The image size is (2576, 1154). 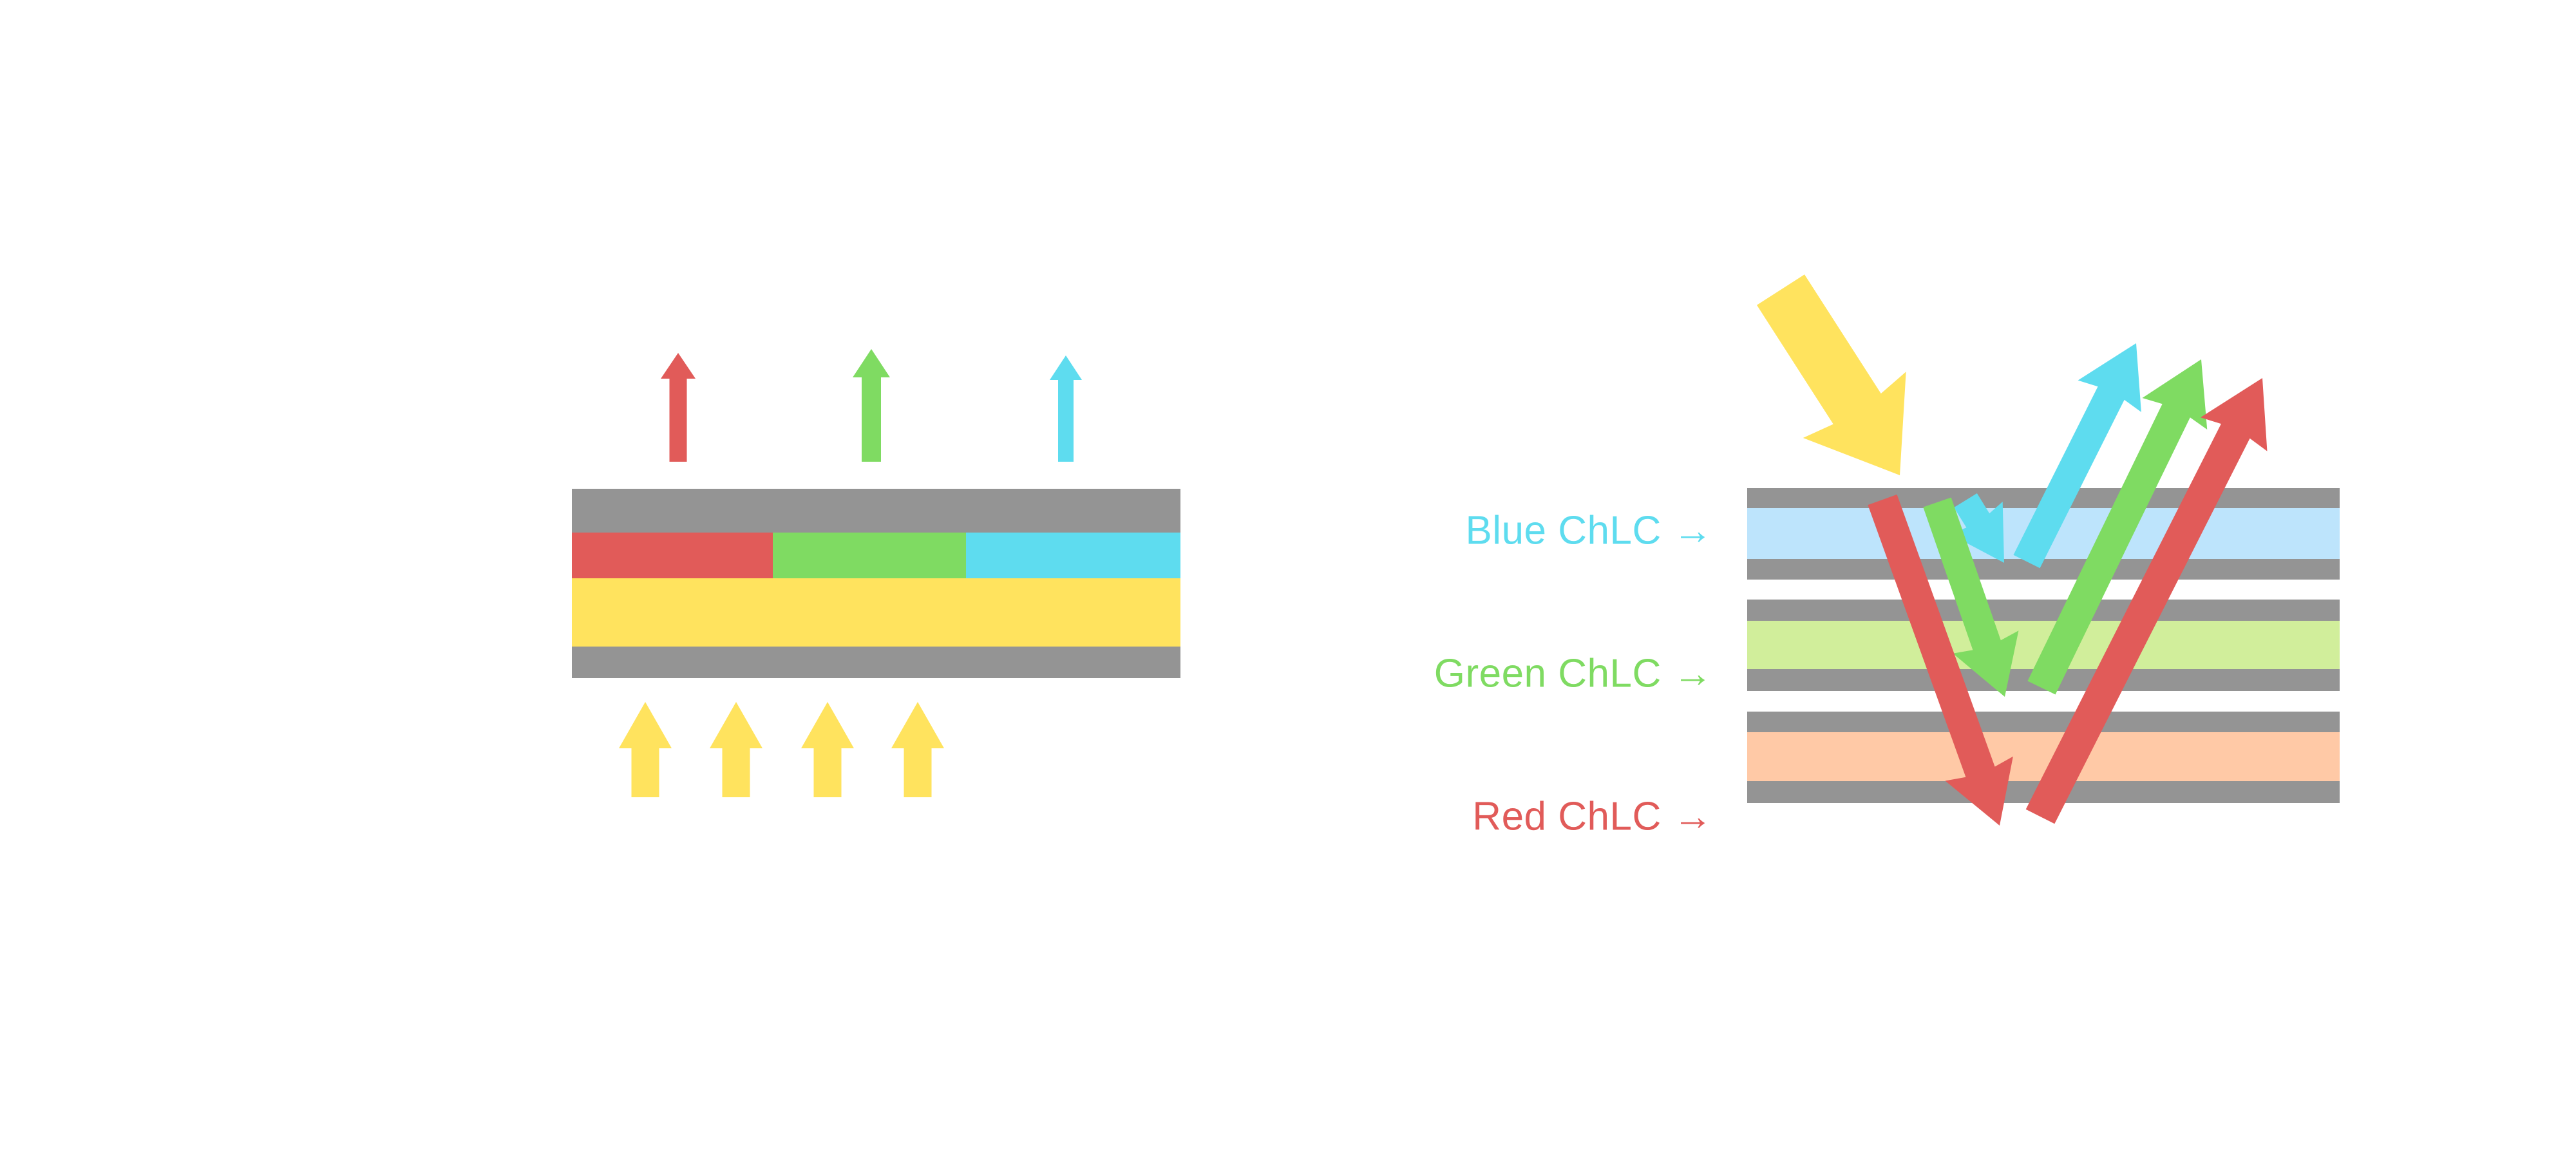 I want to click on green-reflected-up-arrow, so click(x=2117, y=527).